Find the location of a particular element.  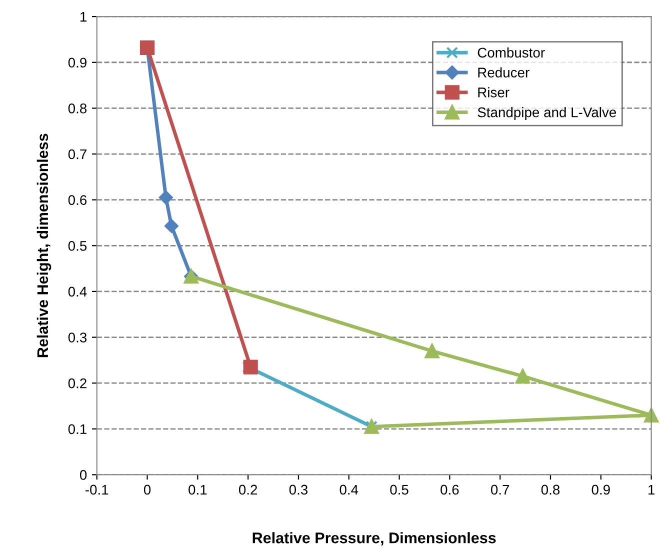

y-tick-label: 0.5 is located at coordinates (77, 245).